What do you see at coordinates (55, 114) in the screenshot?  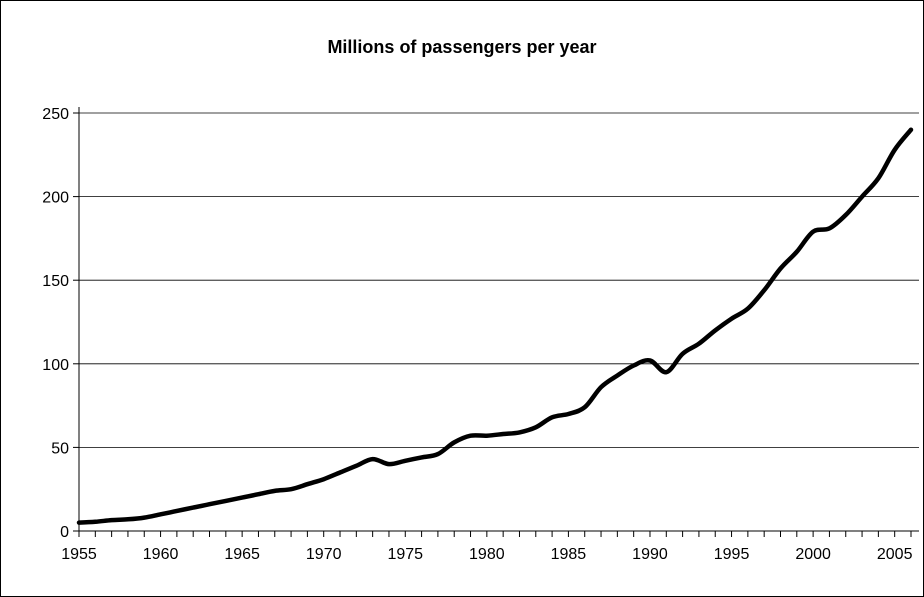 I see `y-tick-label: 250` at bounding box center [55, 114].